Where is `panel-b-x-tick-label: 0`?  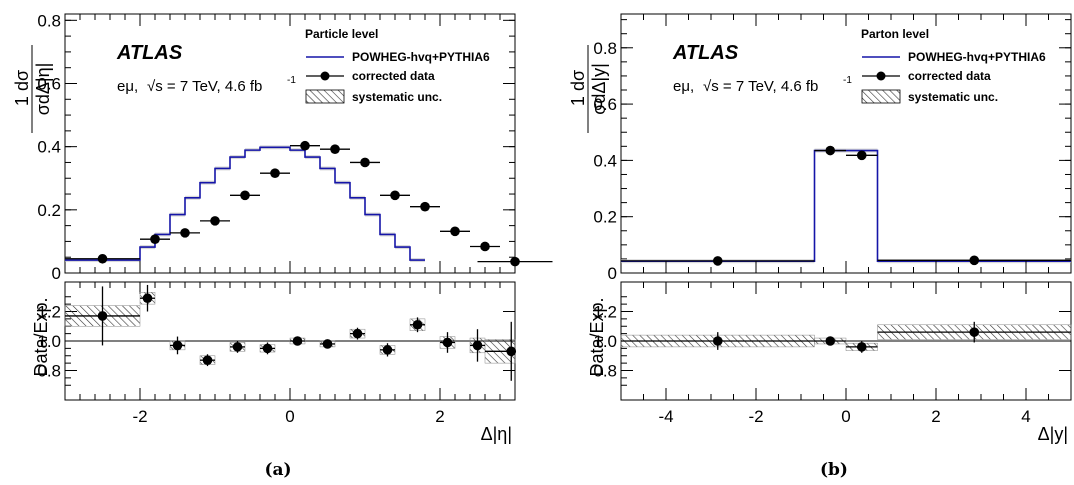
panel-b-x-tick-label: 0 is located at coordinates (845, 416).